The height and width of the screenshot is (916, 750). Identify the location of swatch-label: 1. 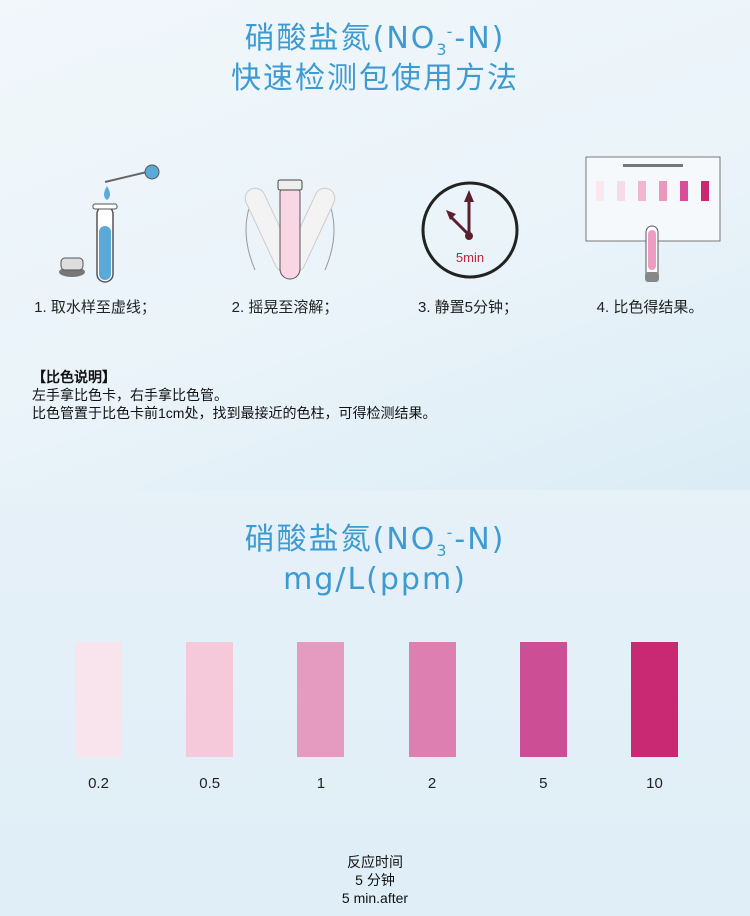
(321, 783).